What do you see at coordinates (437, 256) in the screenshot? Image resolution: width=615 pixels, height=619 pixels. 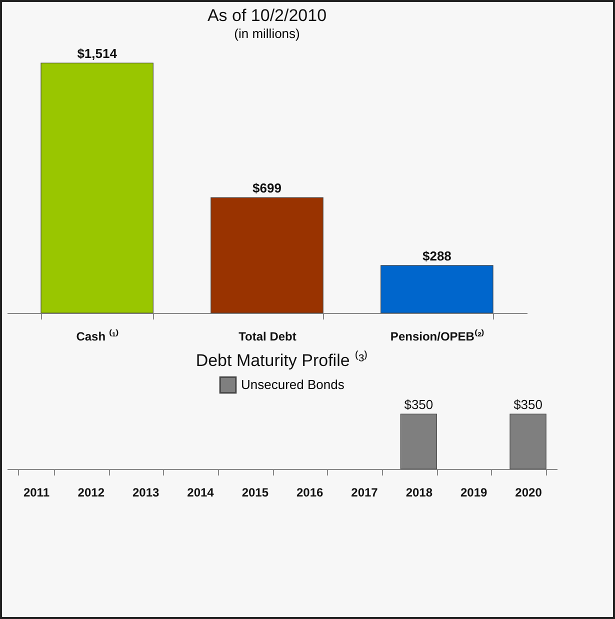 I see `data-label: $288` at bounding box center [437, 256].